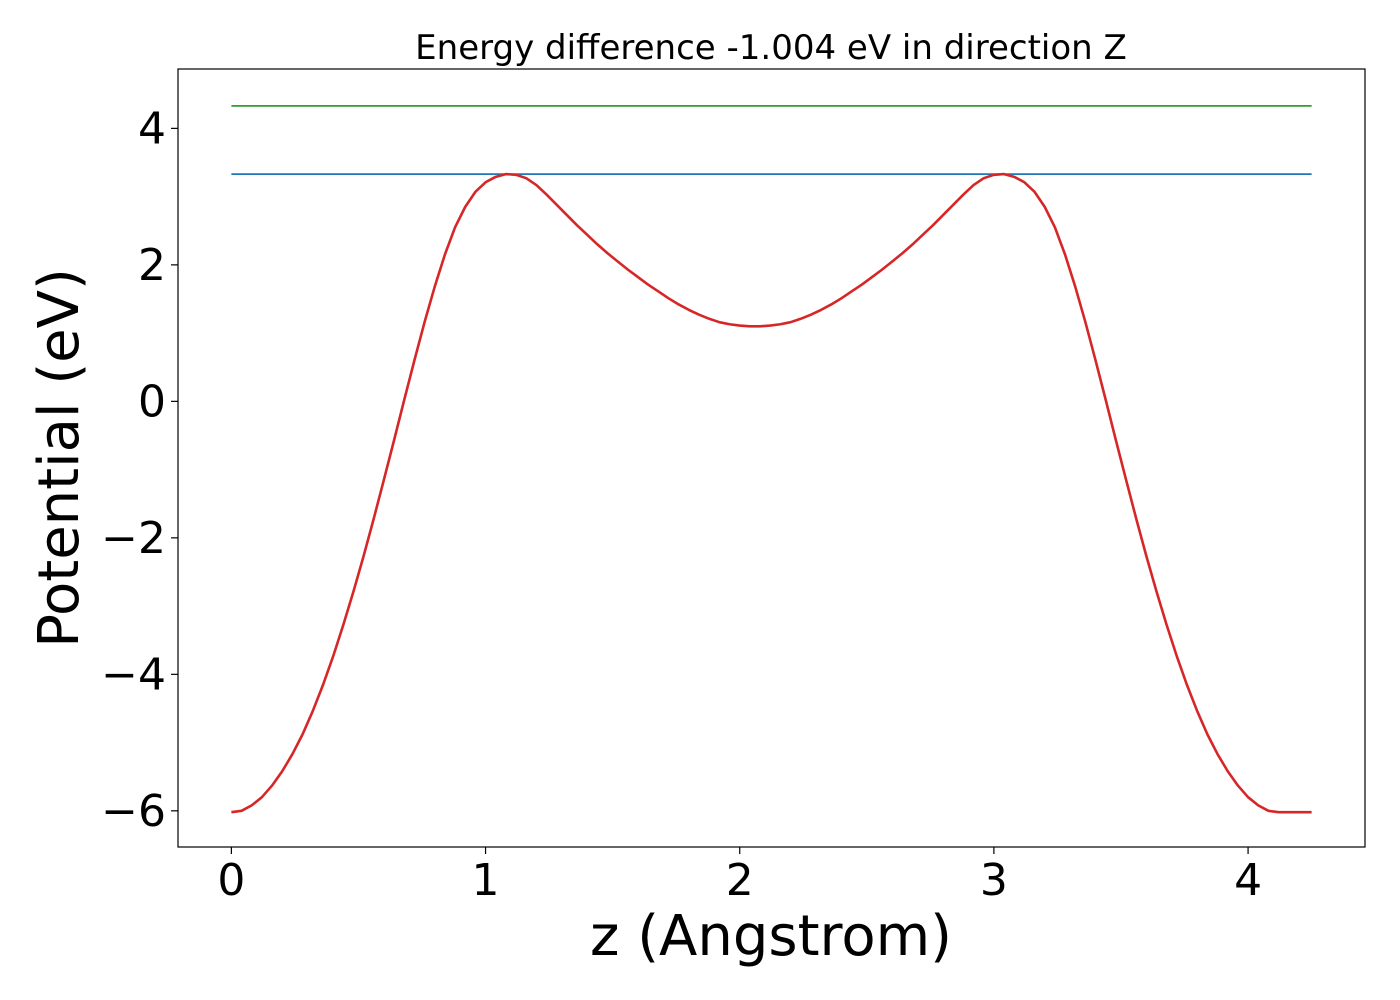 The image size is (1400, 1000). Describe the element at coordinates (133, 538) in the screenshot. I see `y-tick-label: −2` at that location.